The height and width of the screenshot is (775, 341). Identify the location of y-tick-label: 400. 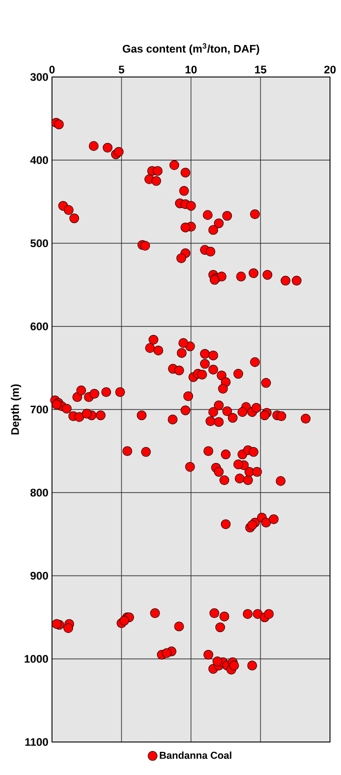
(39, 160).